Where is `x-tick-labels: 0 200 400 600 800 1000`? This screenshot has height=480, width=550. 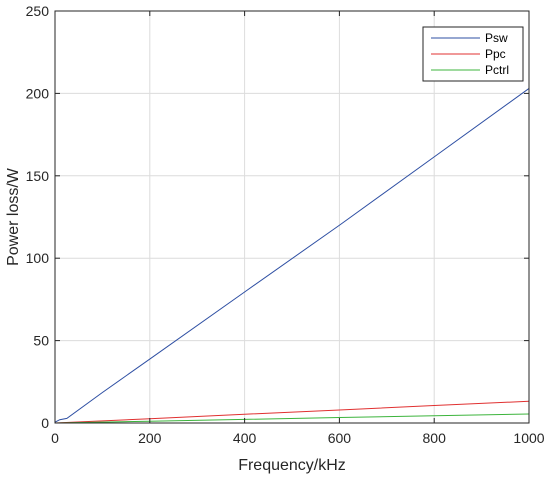 x-tick-labels: 0 200 400 600 800 1000 is located at coordinates (298, 438).